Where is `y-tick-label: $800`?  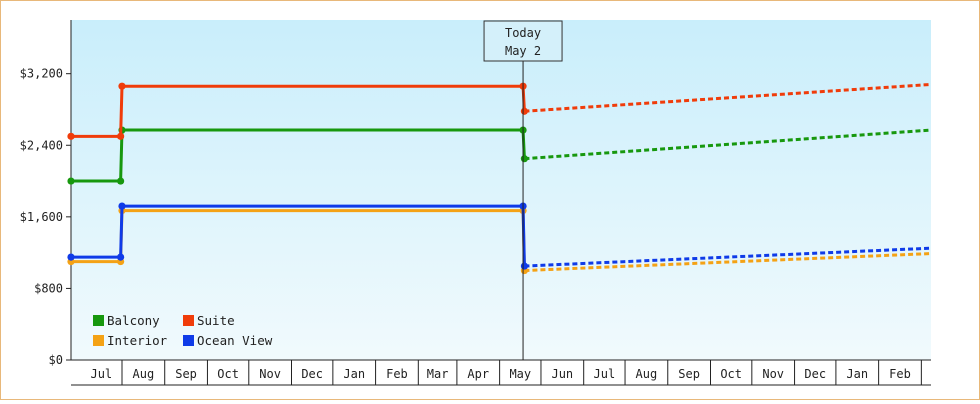
y-tick-label: $800 is located at coordinates (48, 288).